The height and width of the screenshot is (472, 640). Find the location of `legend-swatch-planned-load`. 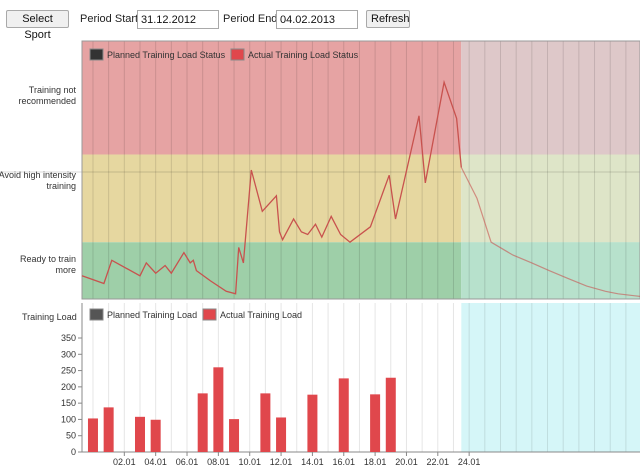

legend-swatch-planned-load is located at coordinates (96, 314).